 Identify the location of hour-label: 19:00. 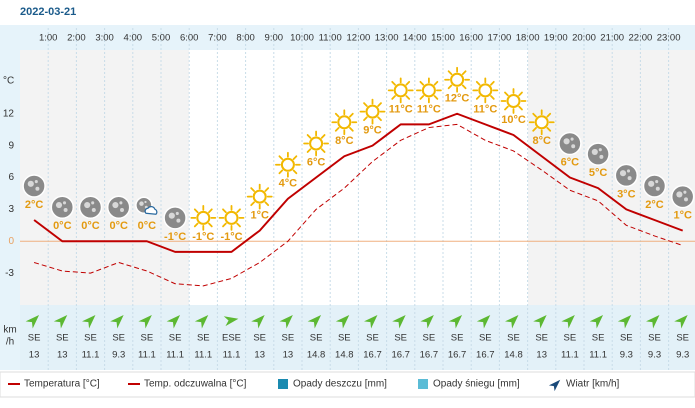
(556, 38).